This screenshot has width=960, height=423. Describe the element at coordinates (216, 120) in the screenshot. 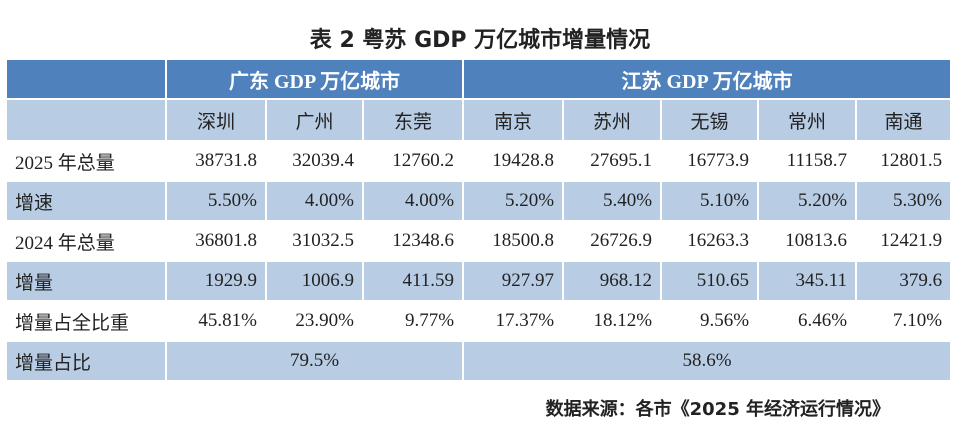

I see `city-header: 深圳` at that location.